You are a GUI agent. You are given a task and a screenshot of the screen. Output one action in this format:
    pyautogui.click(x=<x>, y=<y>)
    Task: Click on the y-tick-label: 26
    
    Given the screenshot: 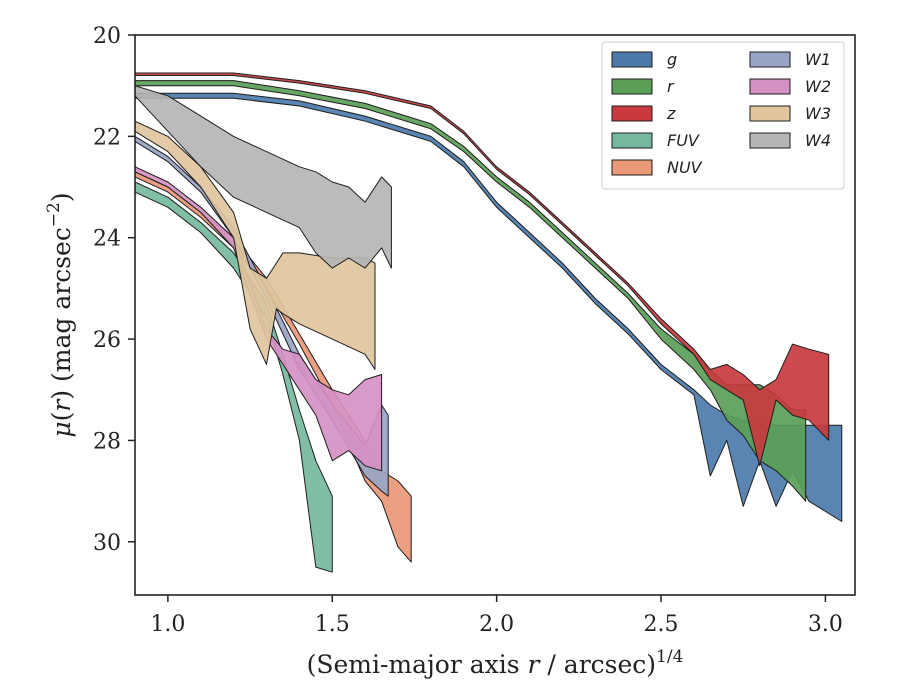 What is the action you would take?
    pyautogui.click(x=107, y=340)
    